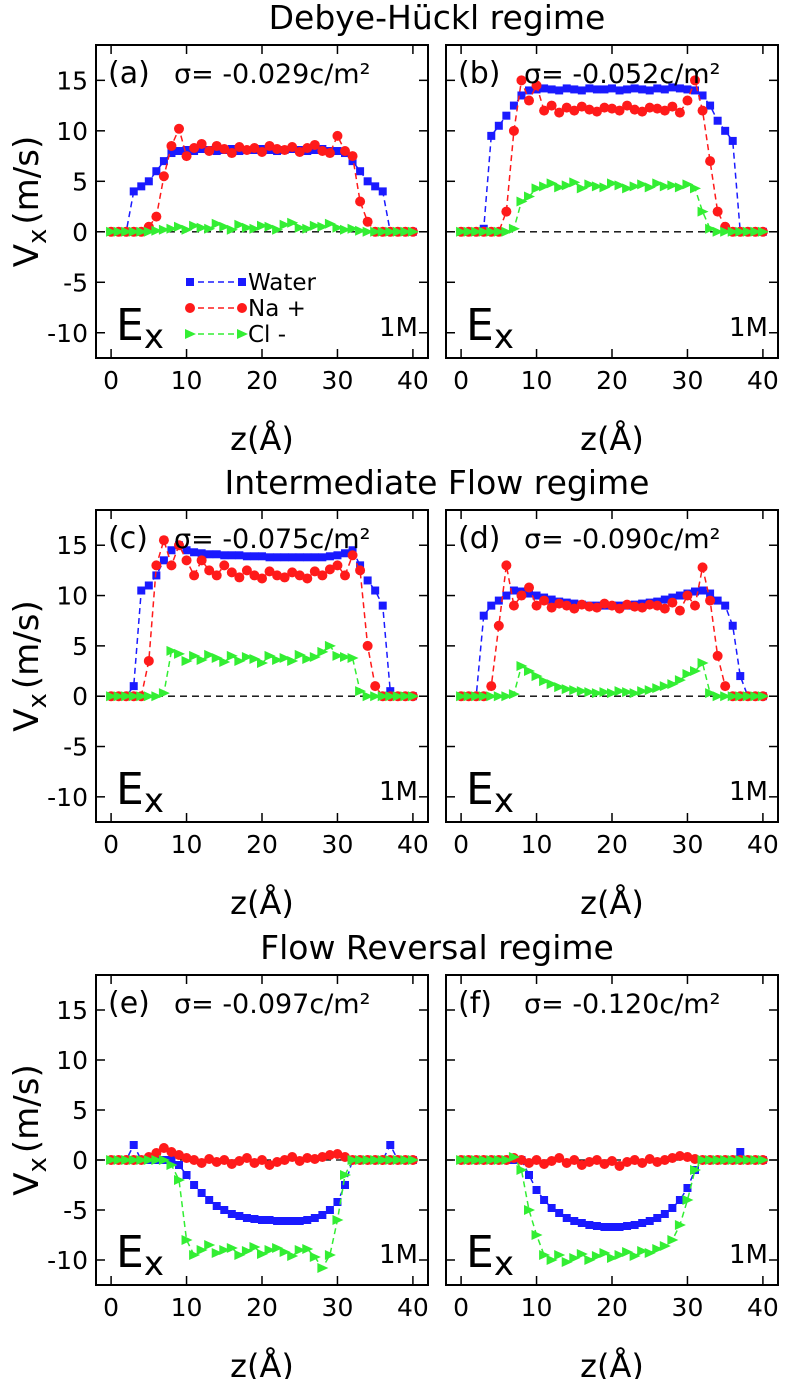 The width and height of the screenshot is (789, 1379). What do you see at coordinates (80, 696) in the screenshot?
I see `y-tick-label: 0` at bounding box center [80, 696].